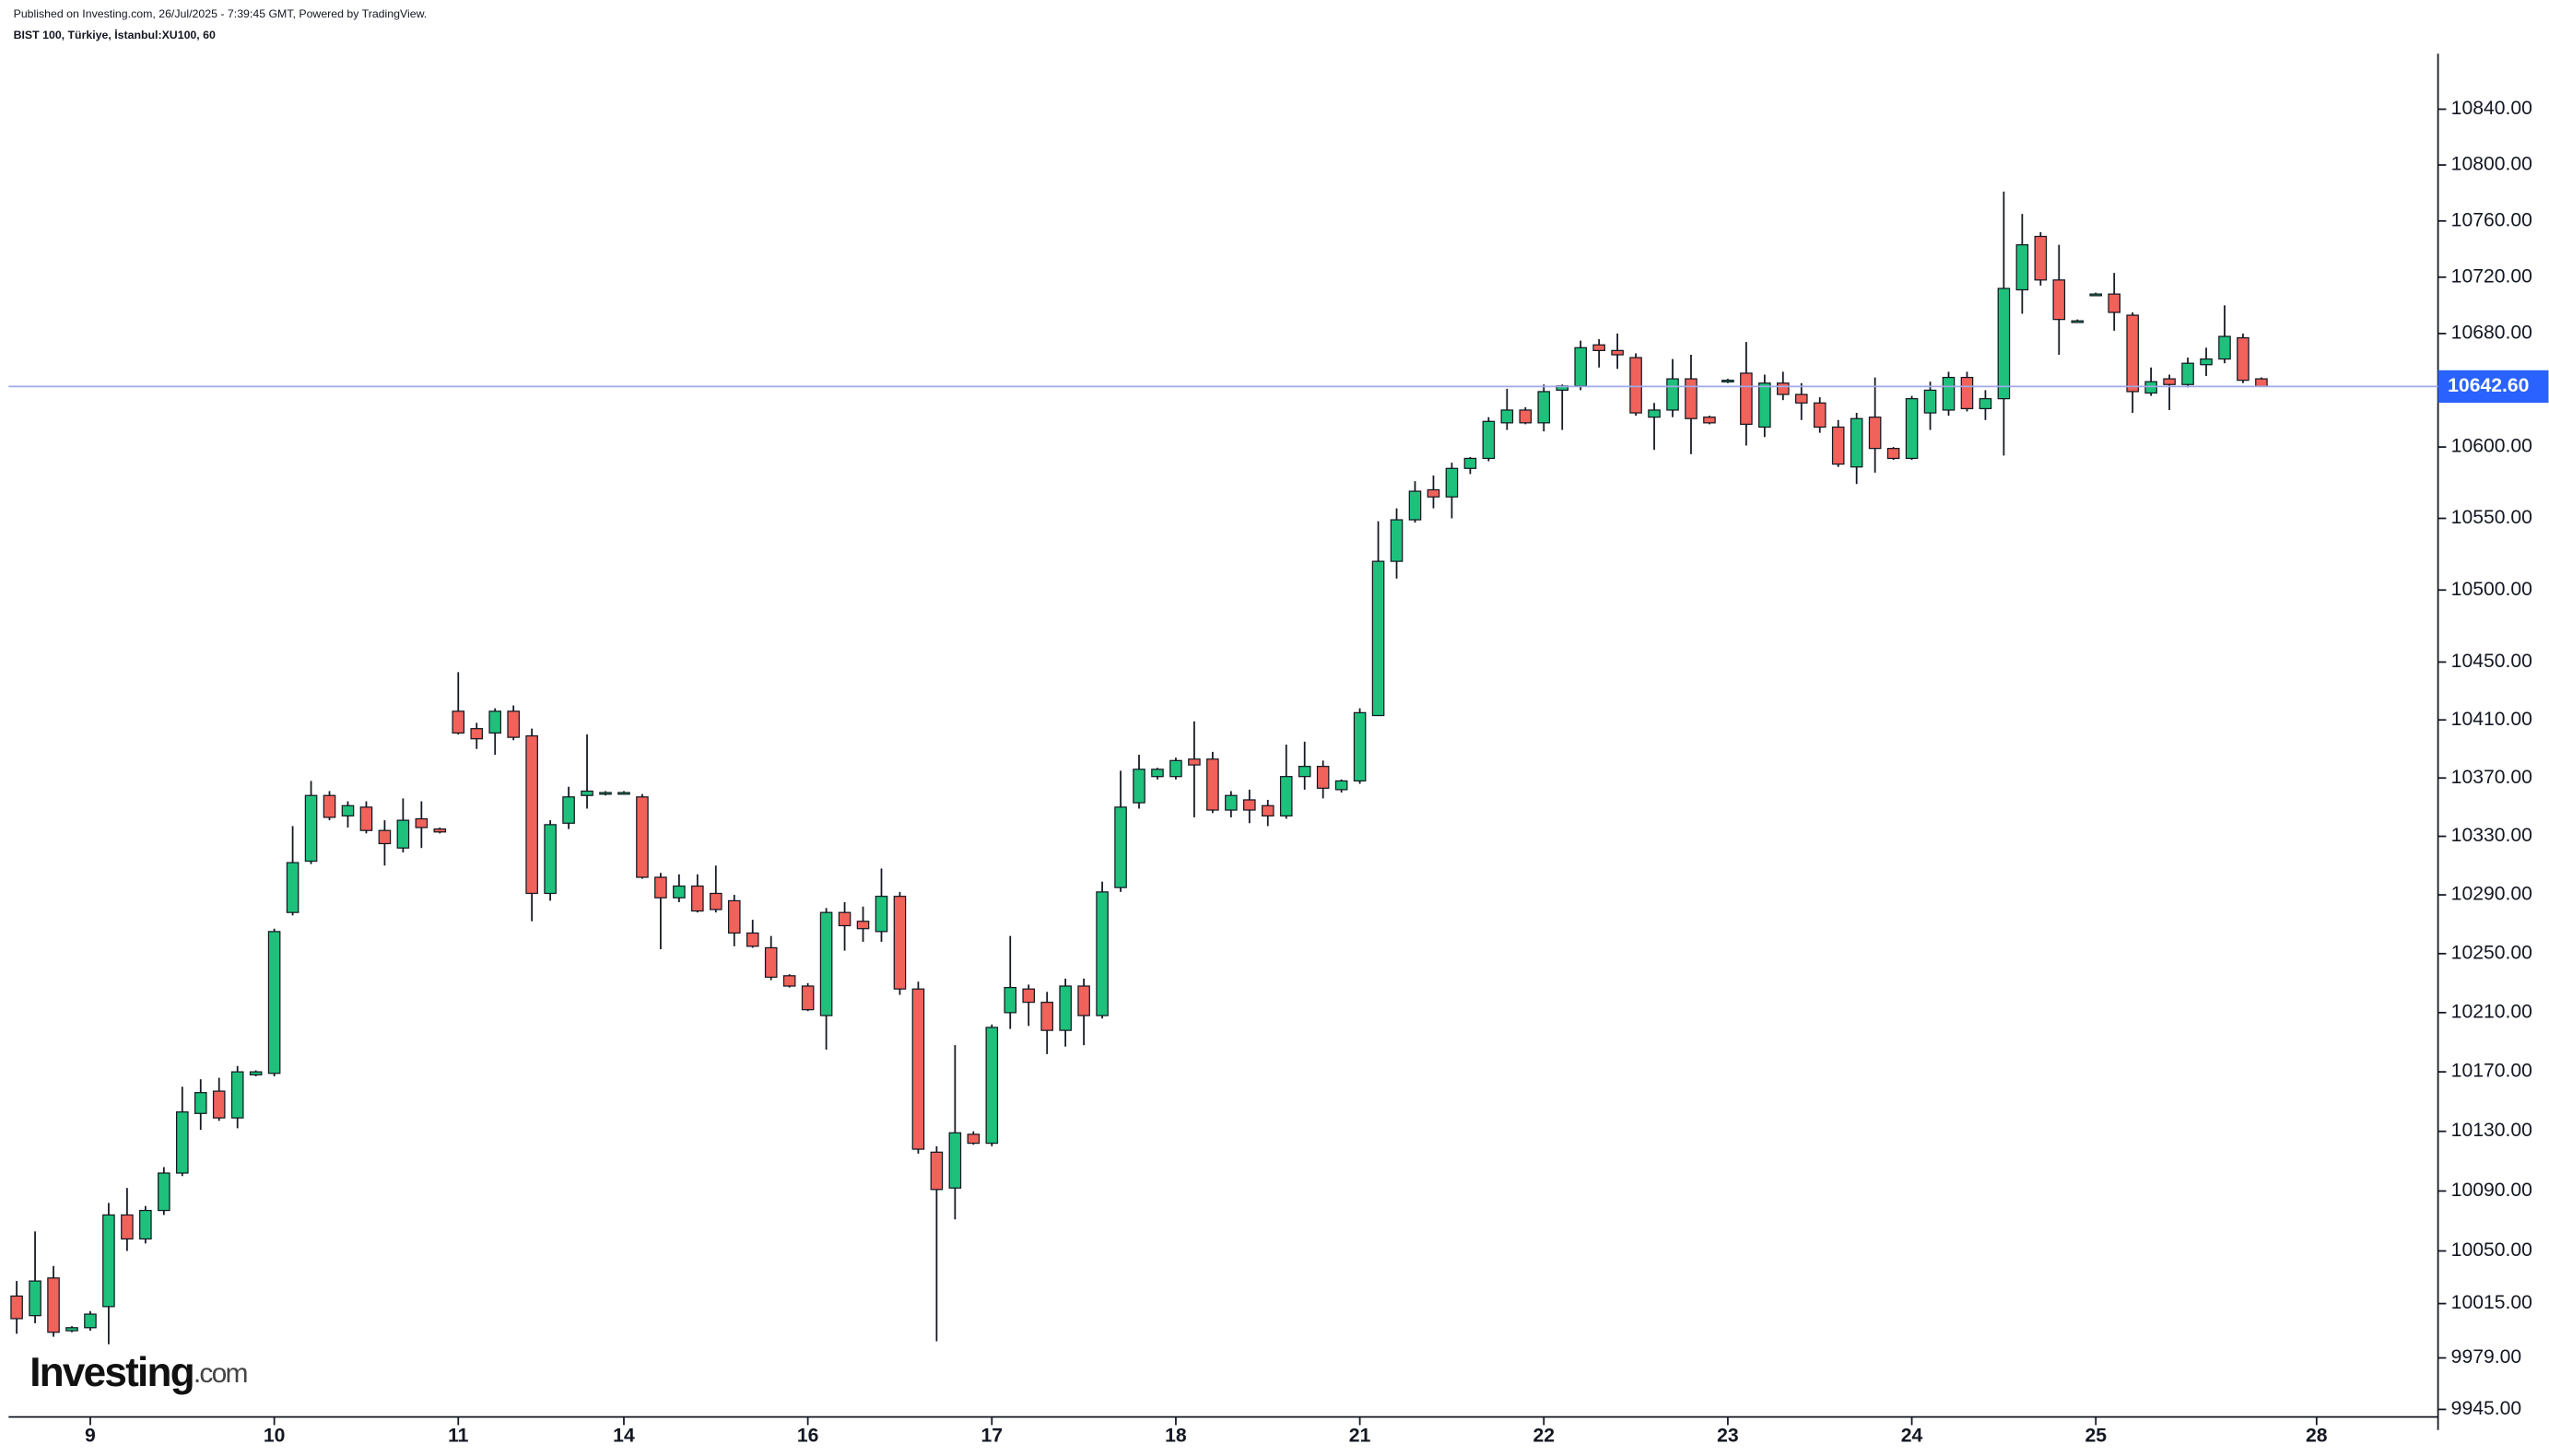 The height and width of the screenshot is (1456, 2549). I want to click on y-tick-label: 10500.00, so click(2491, 589).